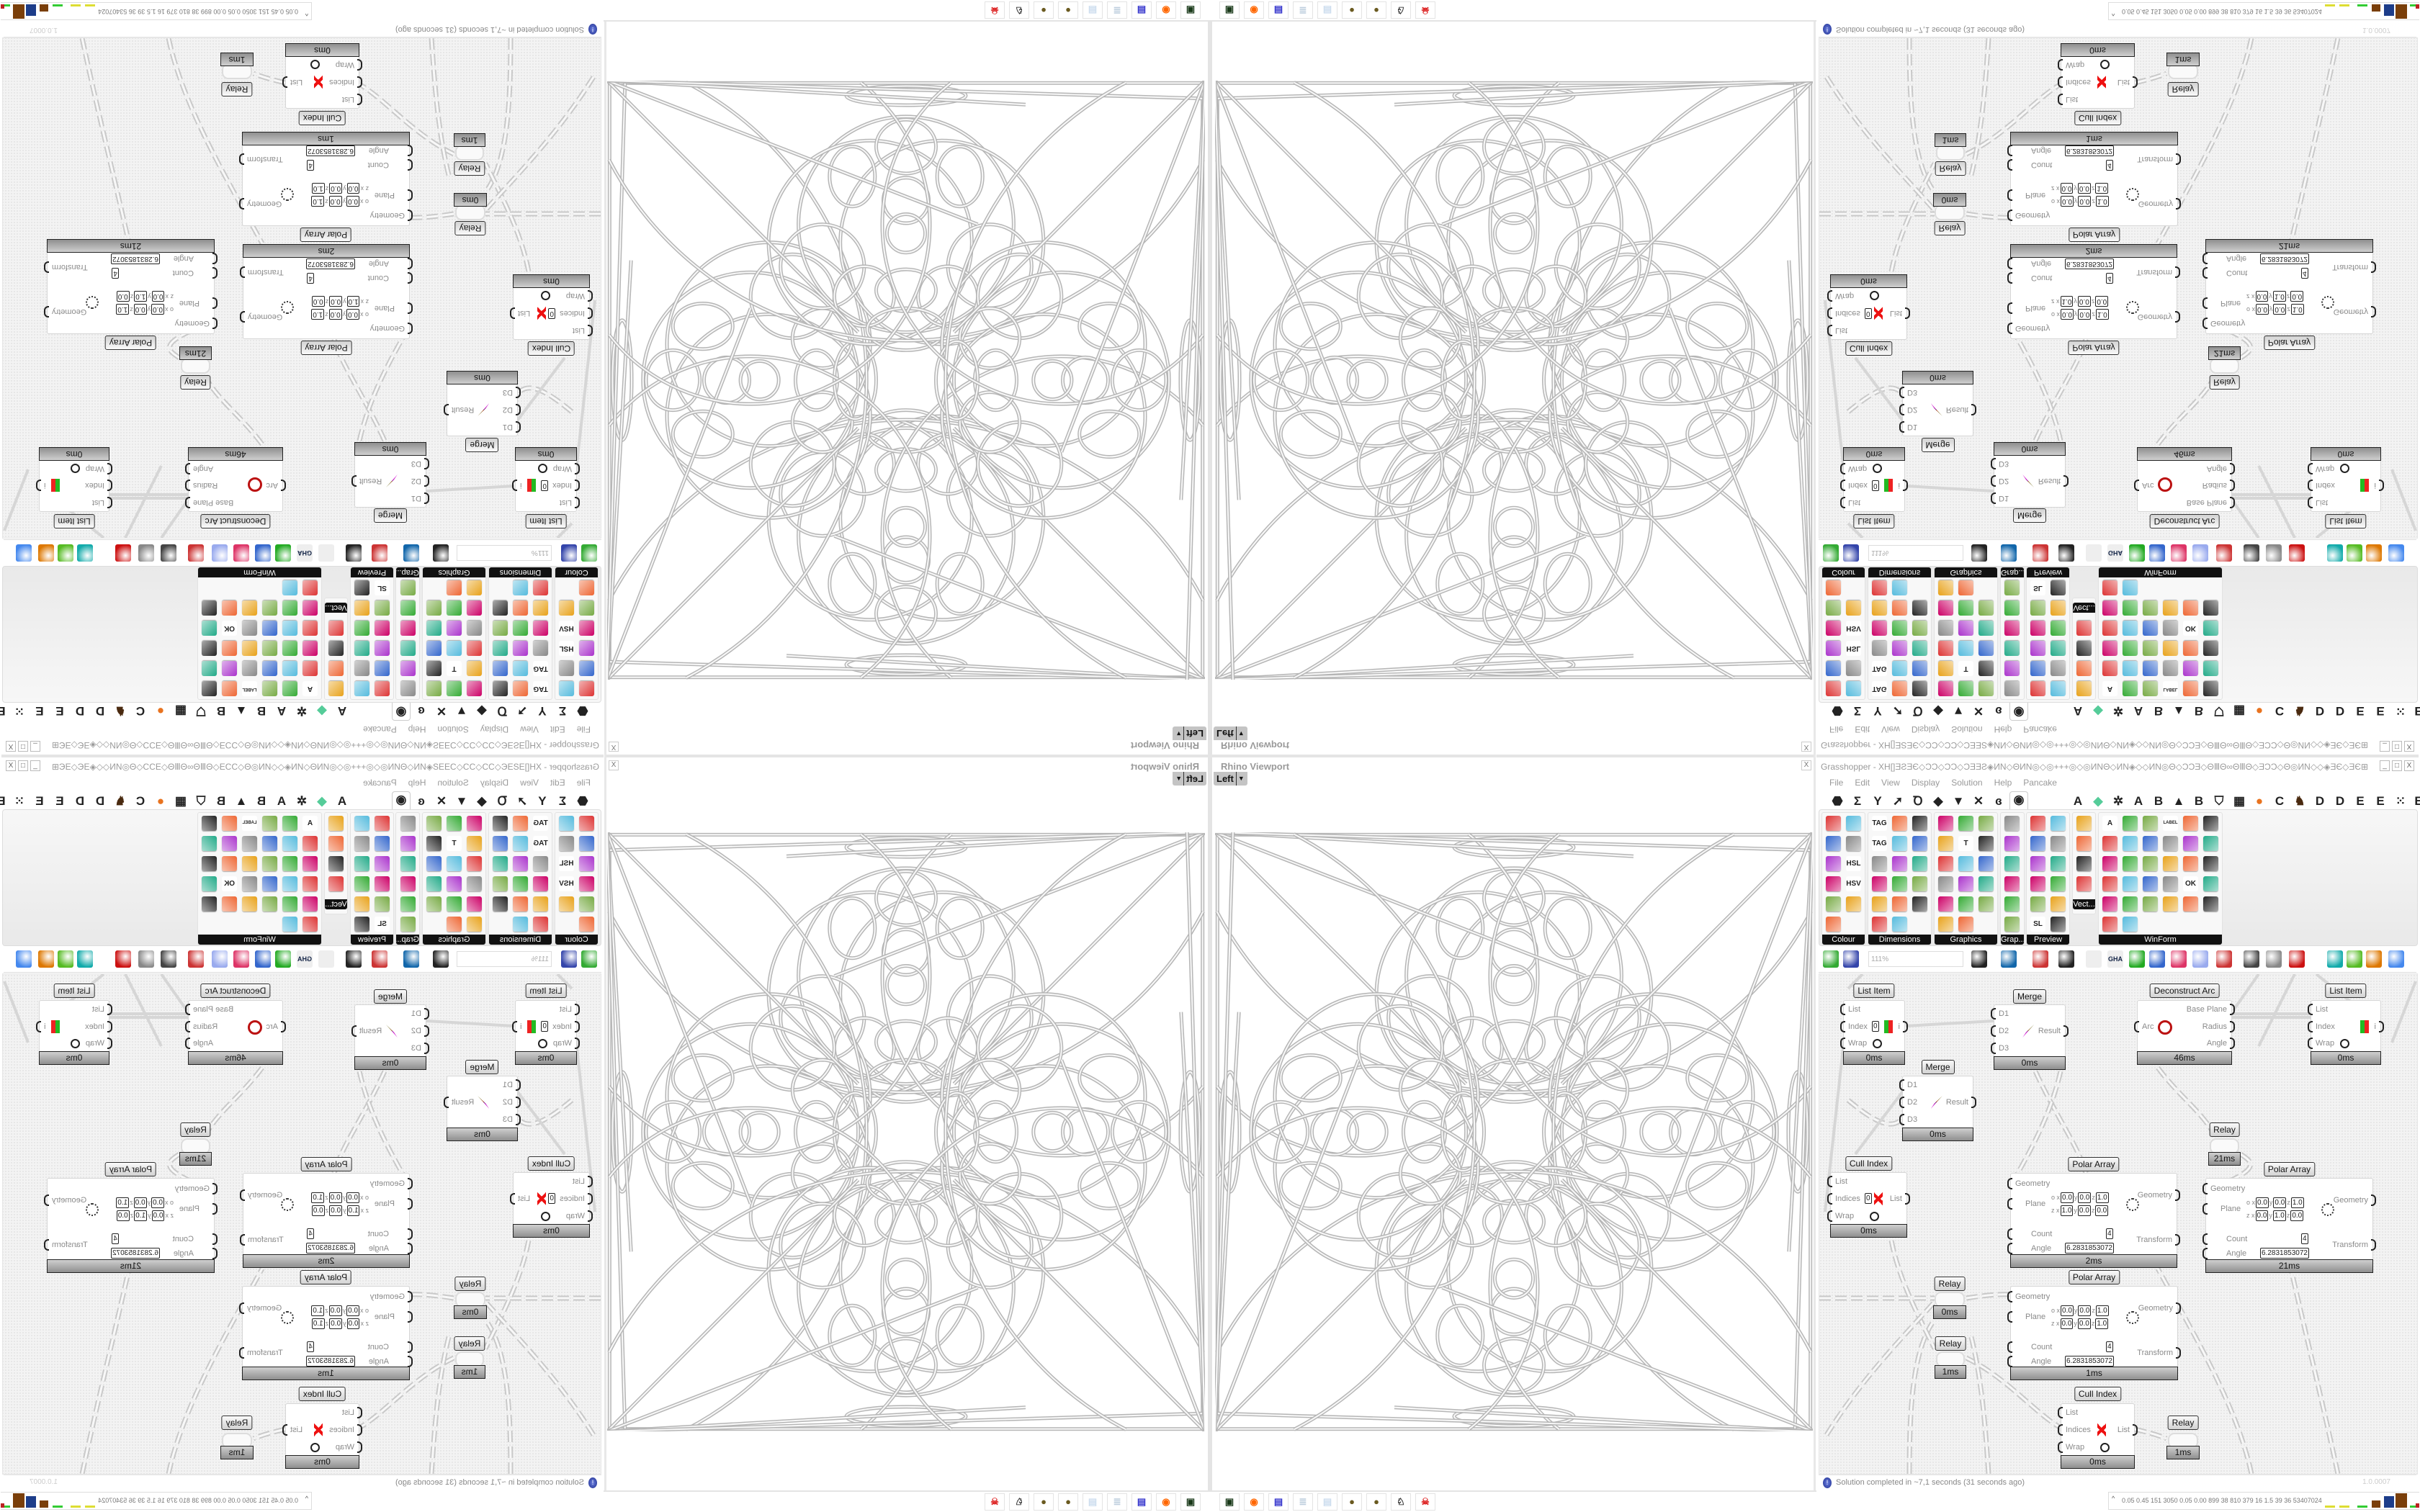  What do you see at coordinates (1945, 823) in the screenshot?
I see `circle-icon` at bounding box center [1945, 823].